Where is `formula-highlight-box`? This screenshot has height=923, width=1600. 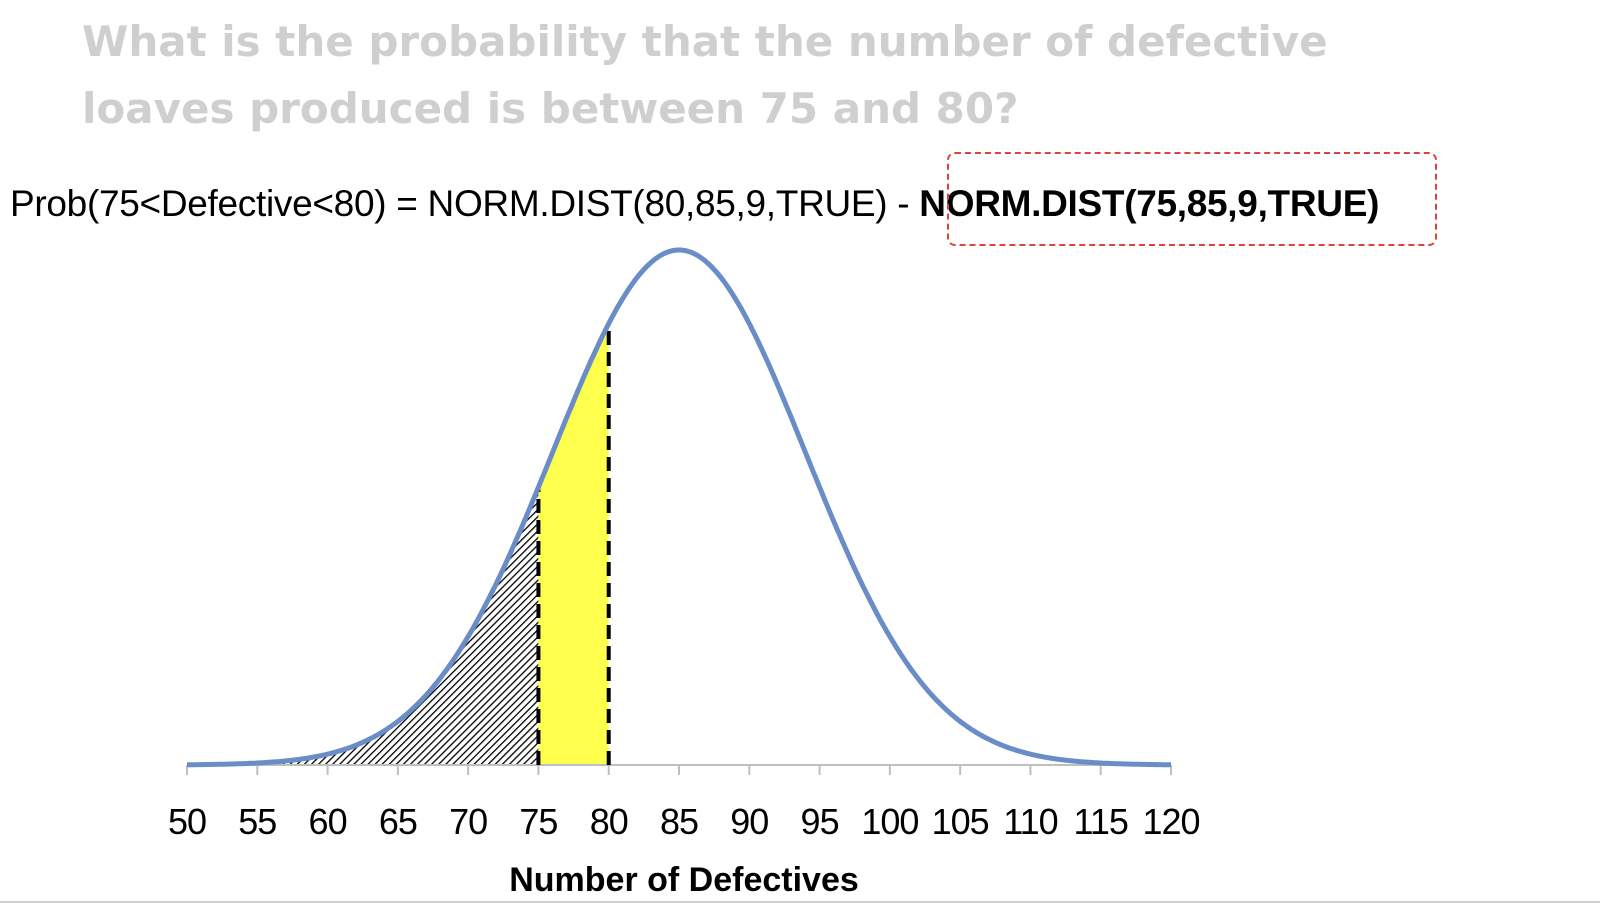
formula-highlight-box is located at coordinates (1192, 199).